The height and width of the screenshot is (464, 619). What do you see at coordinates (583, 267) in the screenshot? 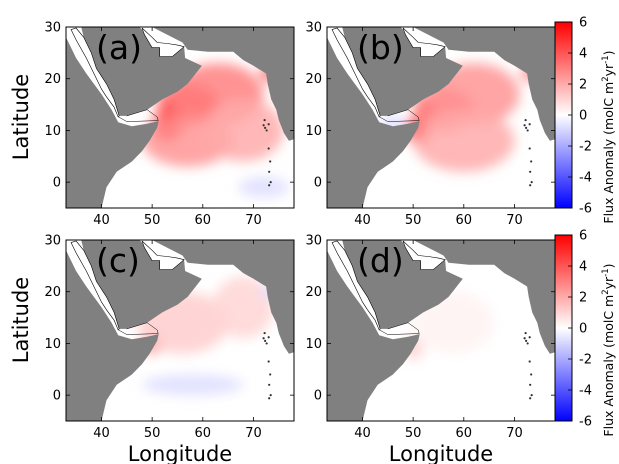
I see `colorbar-tick-label: 4` at bounding box center [583, 267].